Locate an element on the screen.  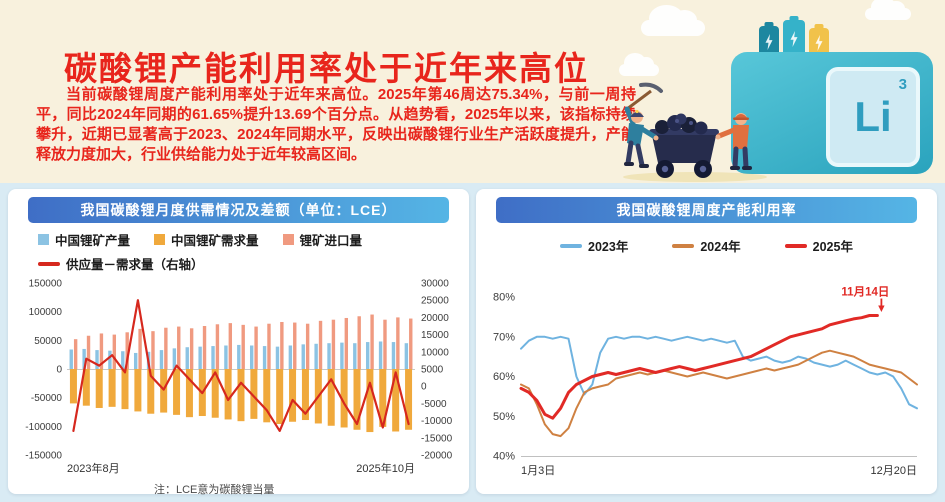
legend-item: 供应量－需求量（右轴） is located at coordinates (121, 263).